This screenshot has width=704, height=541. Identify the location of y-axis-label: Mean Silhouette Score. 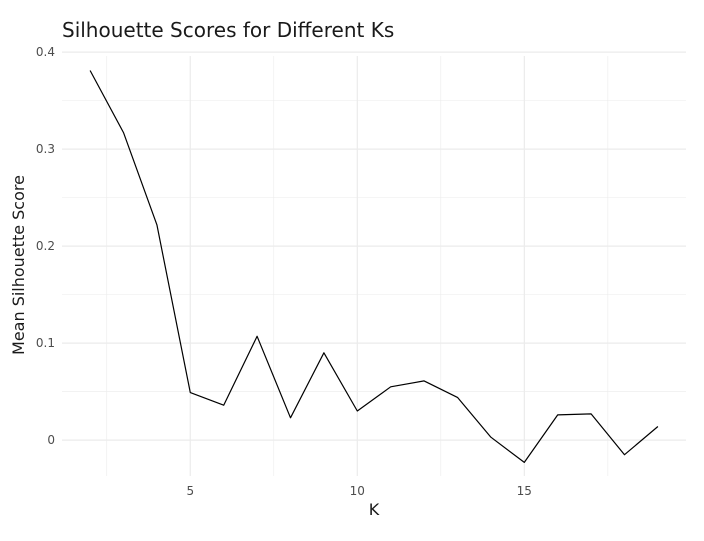
(18, 265).